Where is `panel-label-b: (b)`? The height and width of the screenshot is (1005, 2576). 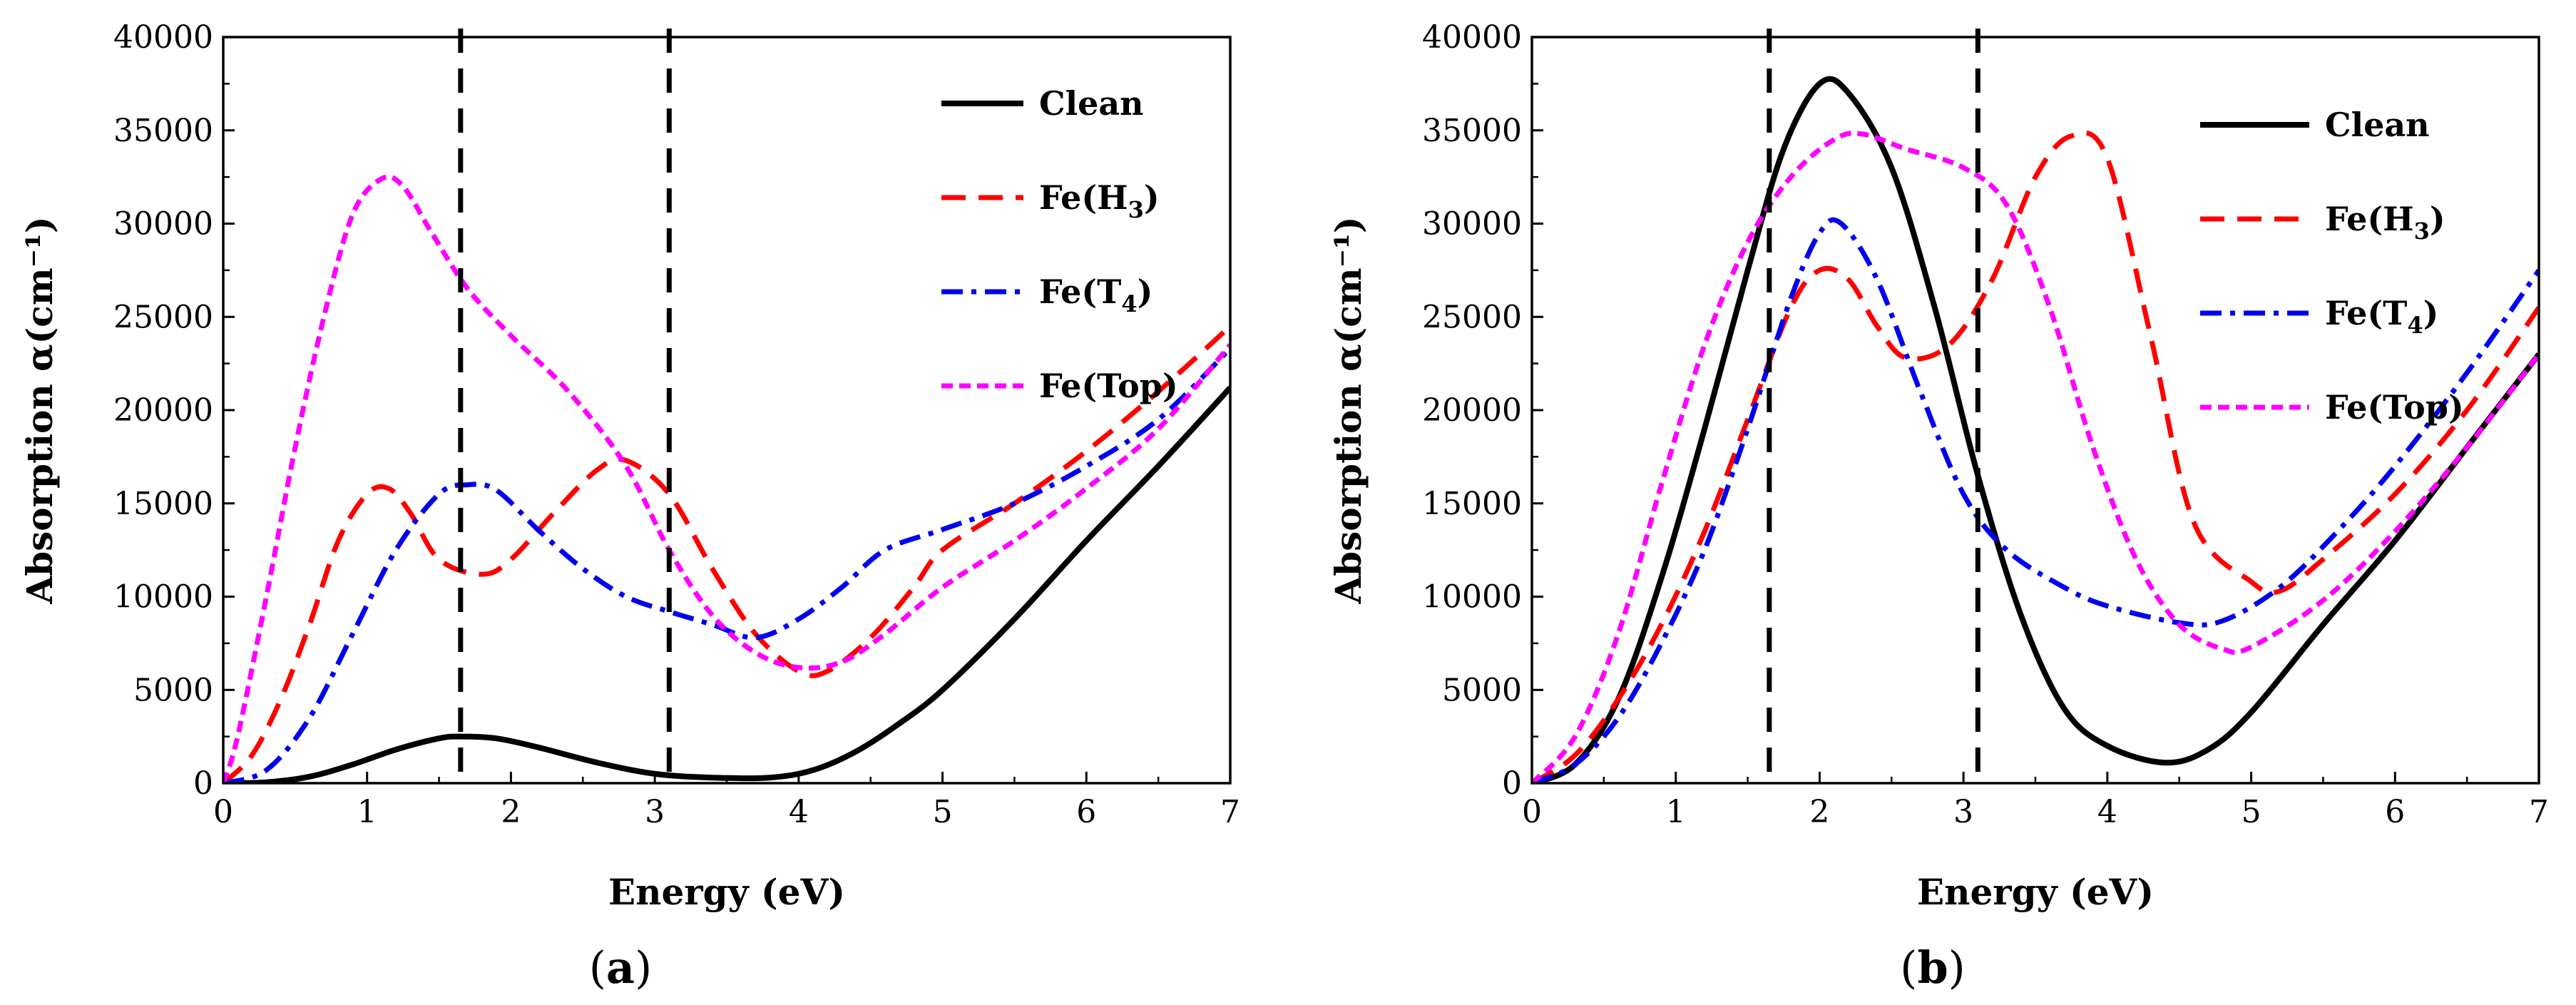
panel-label-b: (b) is located at coordinates (1933, 968).